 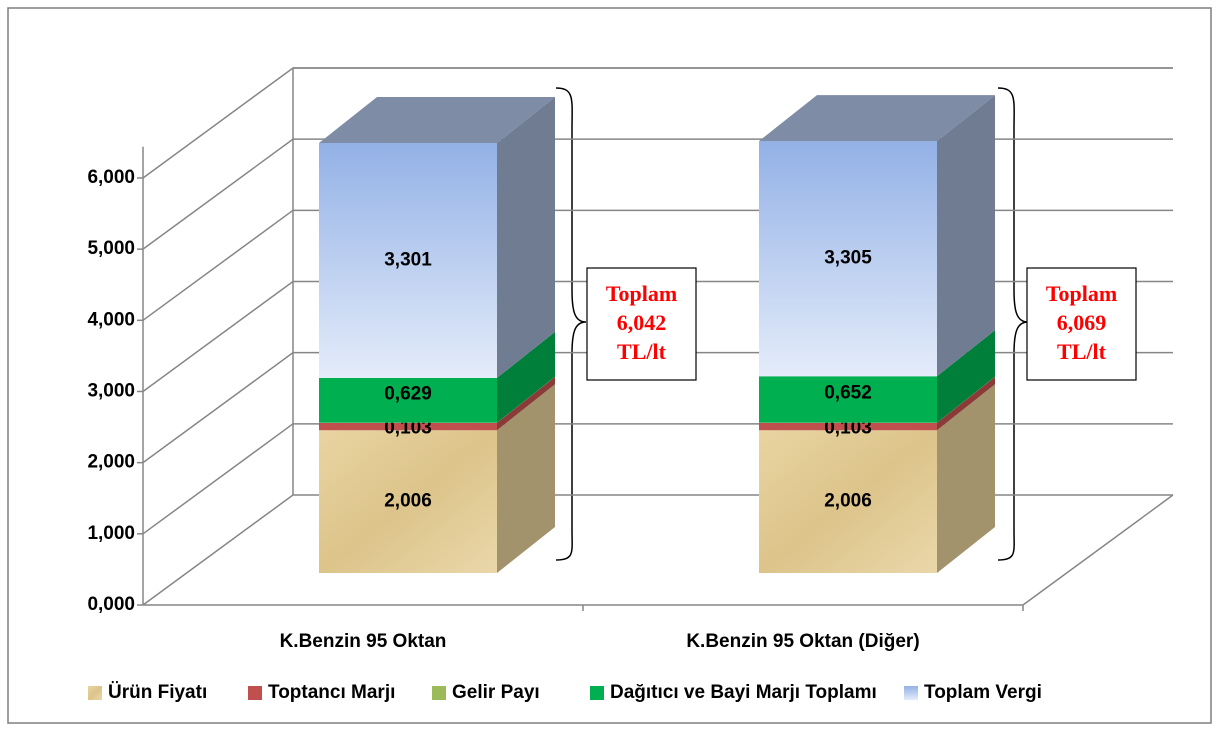 What do you see at coordinates (157, 692) in the screenshot?
I see `legend-label: Ürün Fiyatı` at bounding box center [157, 692].